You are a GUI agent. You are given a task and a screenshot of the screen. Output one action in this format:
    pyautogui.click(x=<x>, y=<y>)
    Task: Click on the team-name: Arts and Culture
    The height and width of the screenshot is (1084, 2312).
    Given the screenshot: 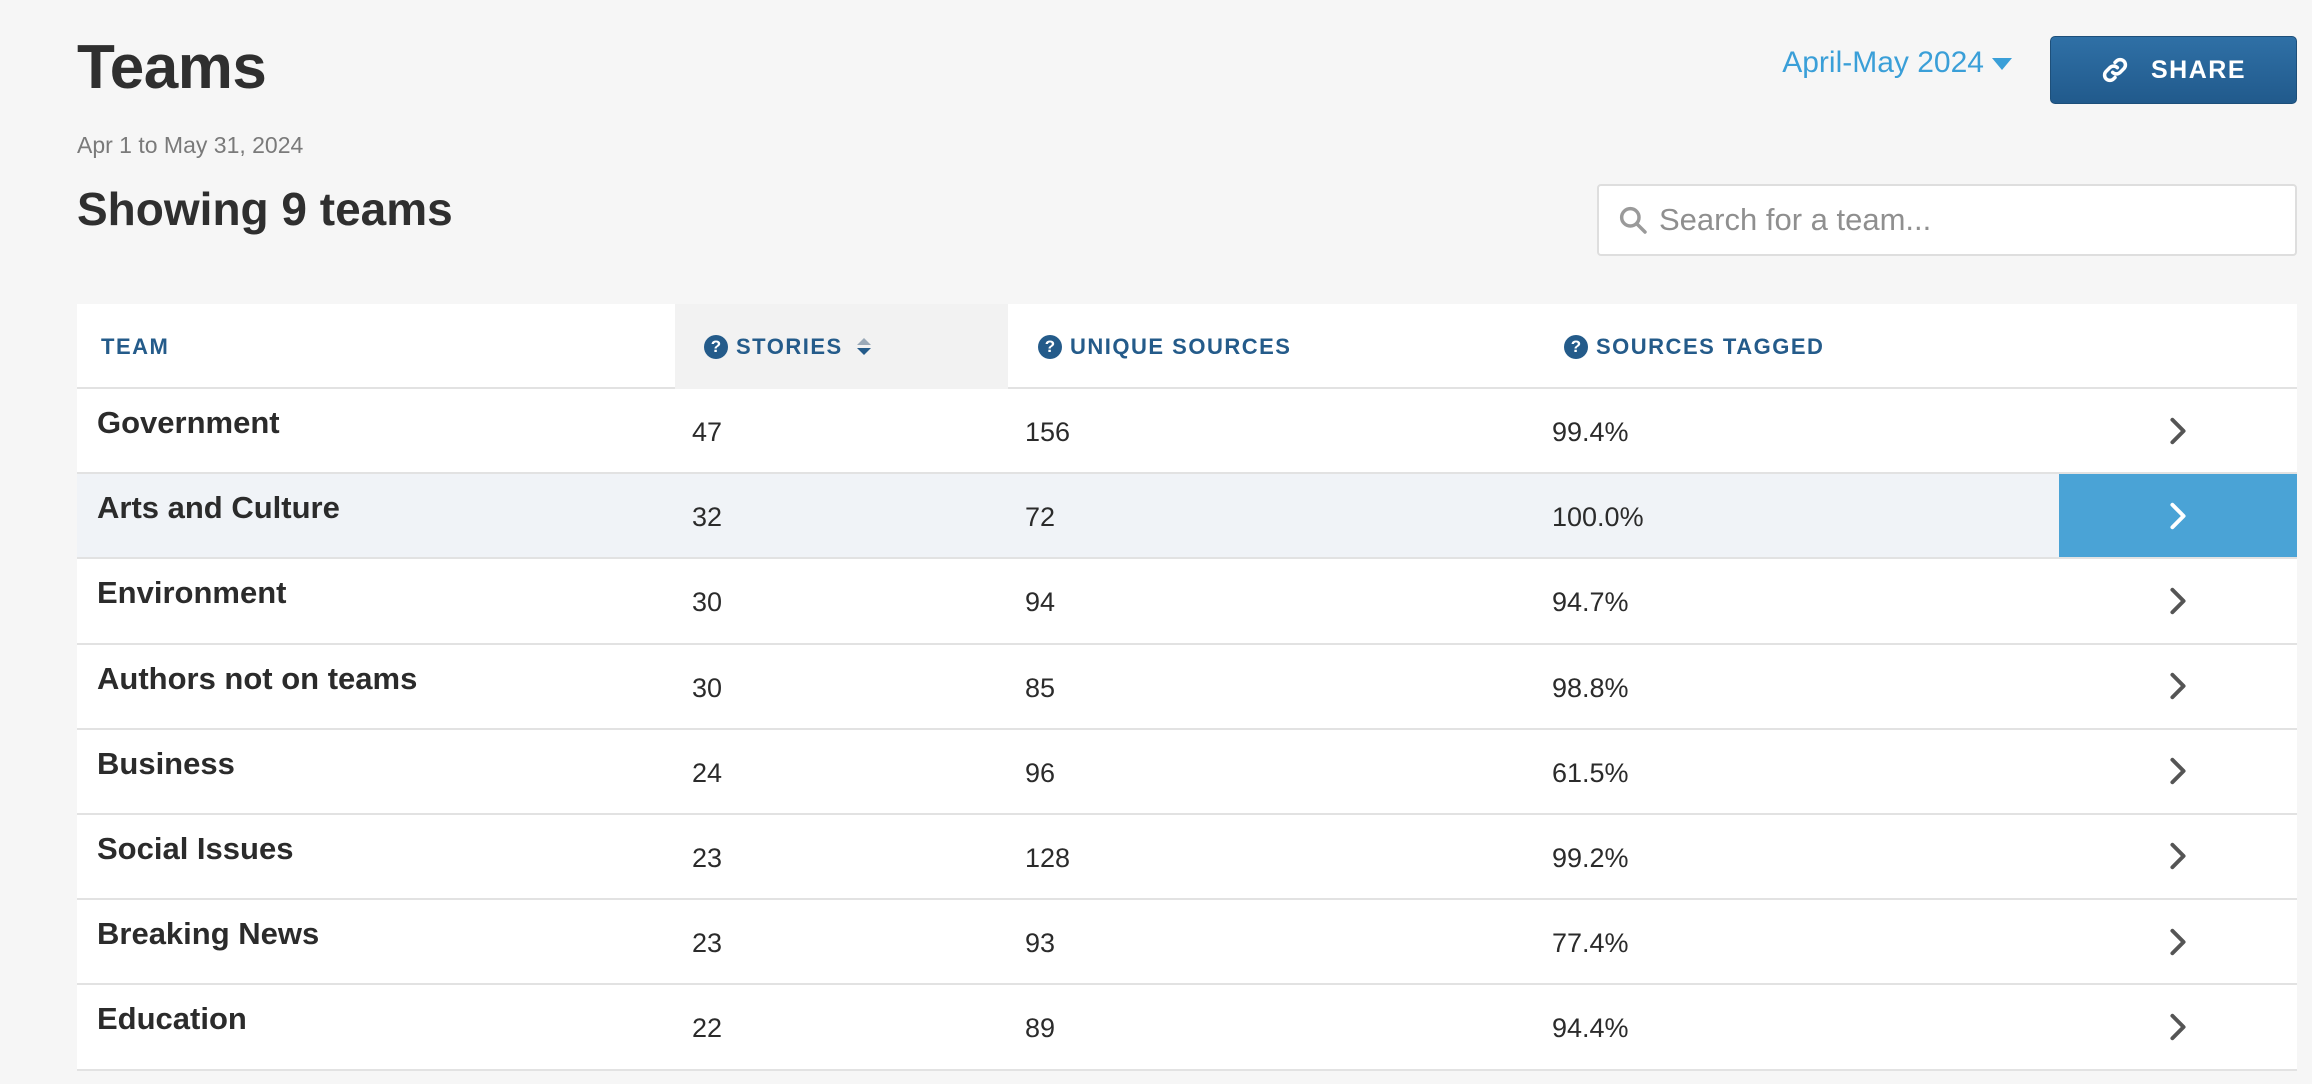 What is the action you would take?
    pyautogui.click(x=218, y=508)
    